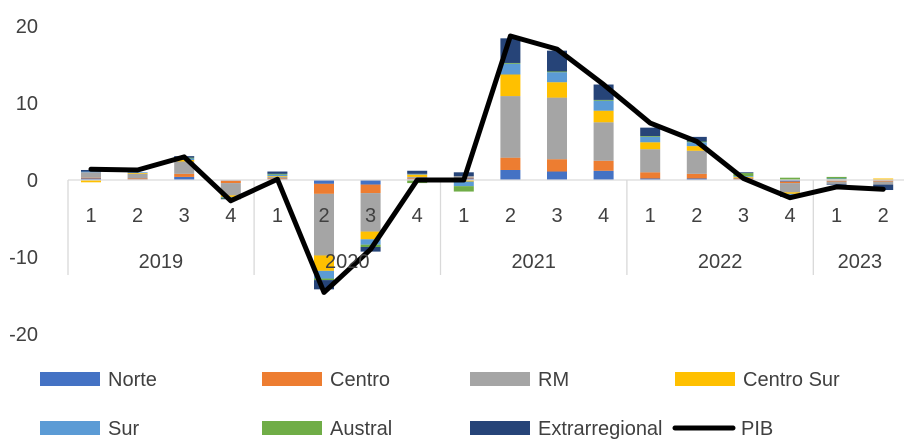 The height and width of the screenshot is (444, 904). I want to click on legend-label: RM, so click(553, 380).